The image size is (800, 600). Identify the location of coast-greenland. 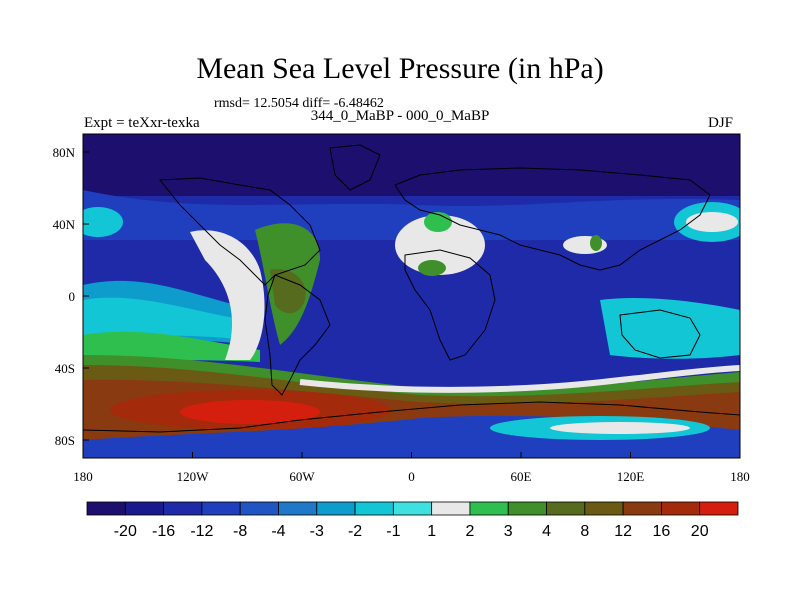
(355, 167).